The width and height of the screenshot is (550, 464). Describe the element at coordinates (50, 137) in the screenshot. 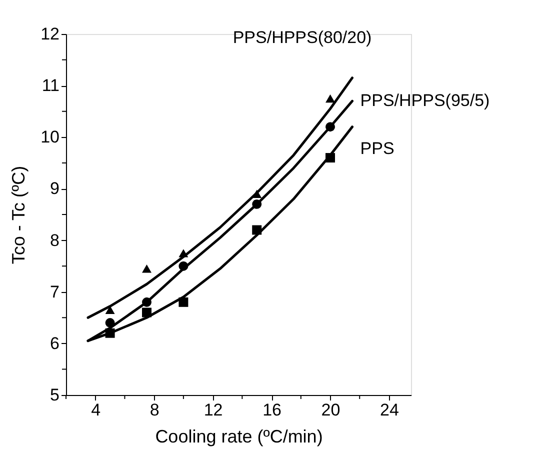

I see `y-tick-label: 10` at that location.